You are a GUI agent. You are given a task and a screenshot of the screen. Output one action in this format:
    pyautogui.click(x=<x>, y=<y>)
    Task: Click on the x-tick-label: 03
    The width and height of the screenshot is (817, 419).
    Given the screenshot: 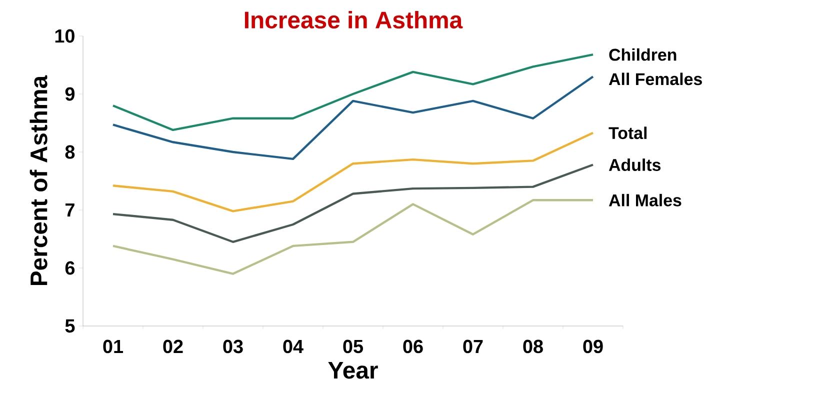 What is the action you would take?
    pyautogui.click(x=233, y=347)
    